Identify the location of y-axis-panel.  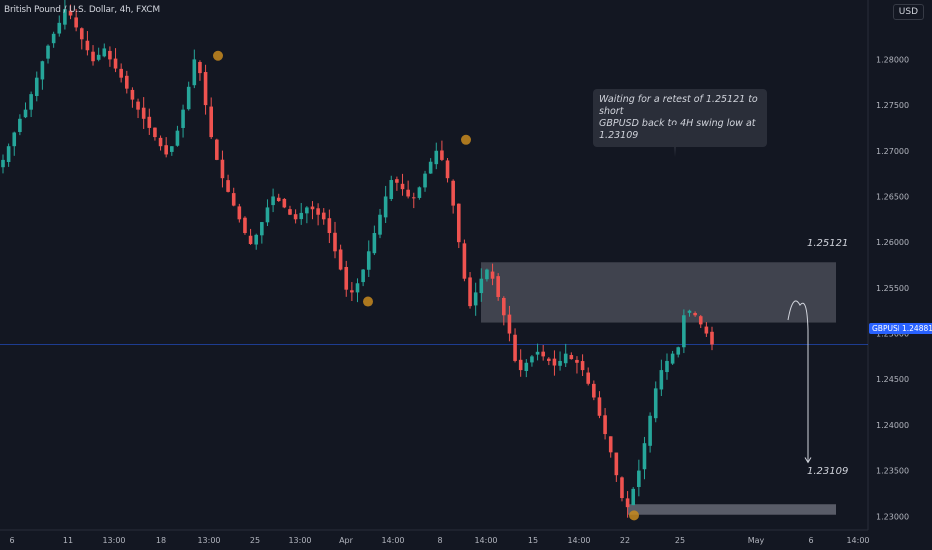
(900, 275).